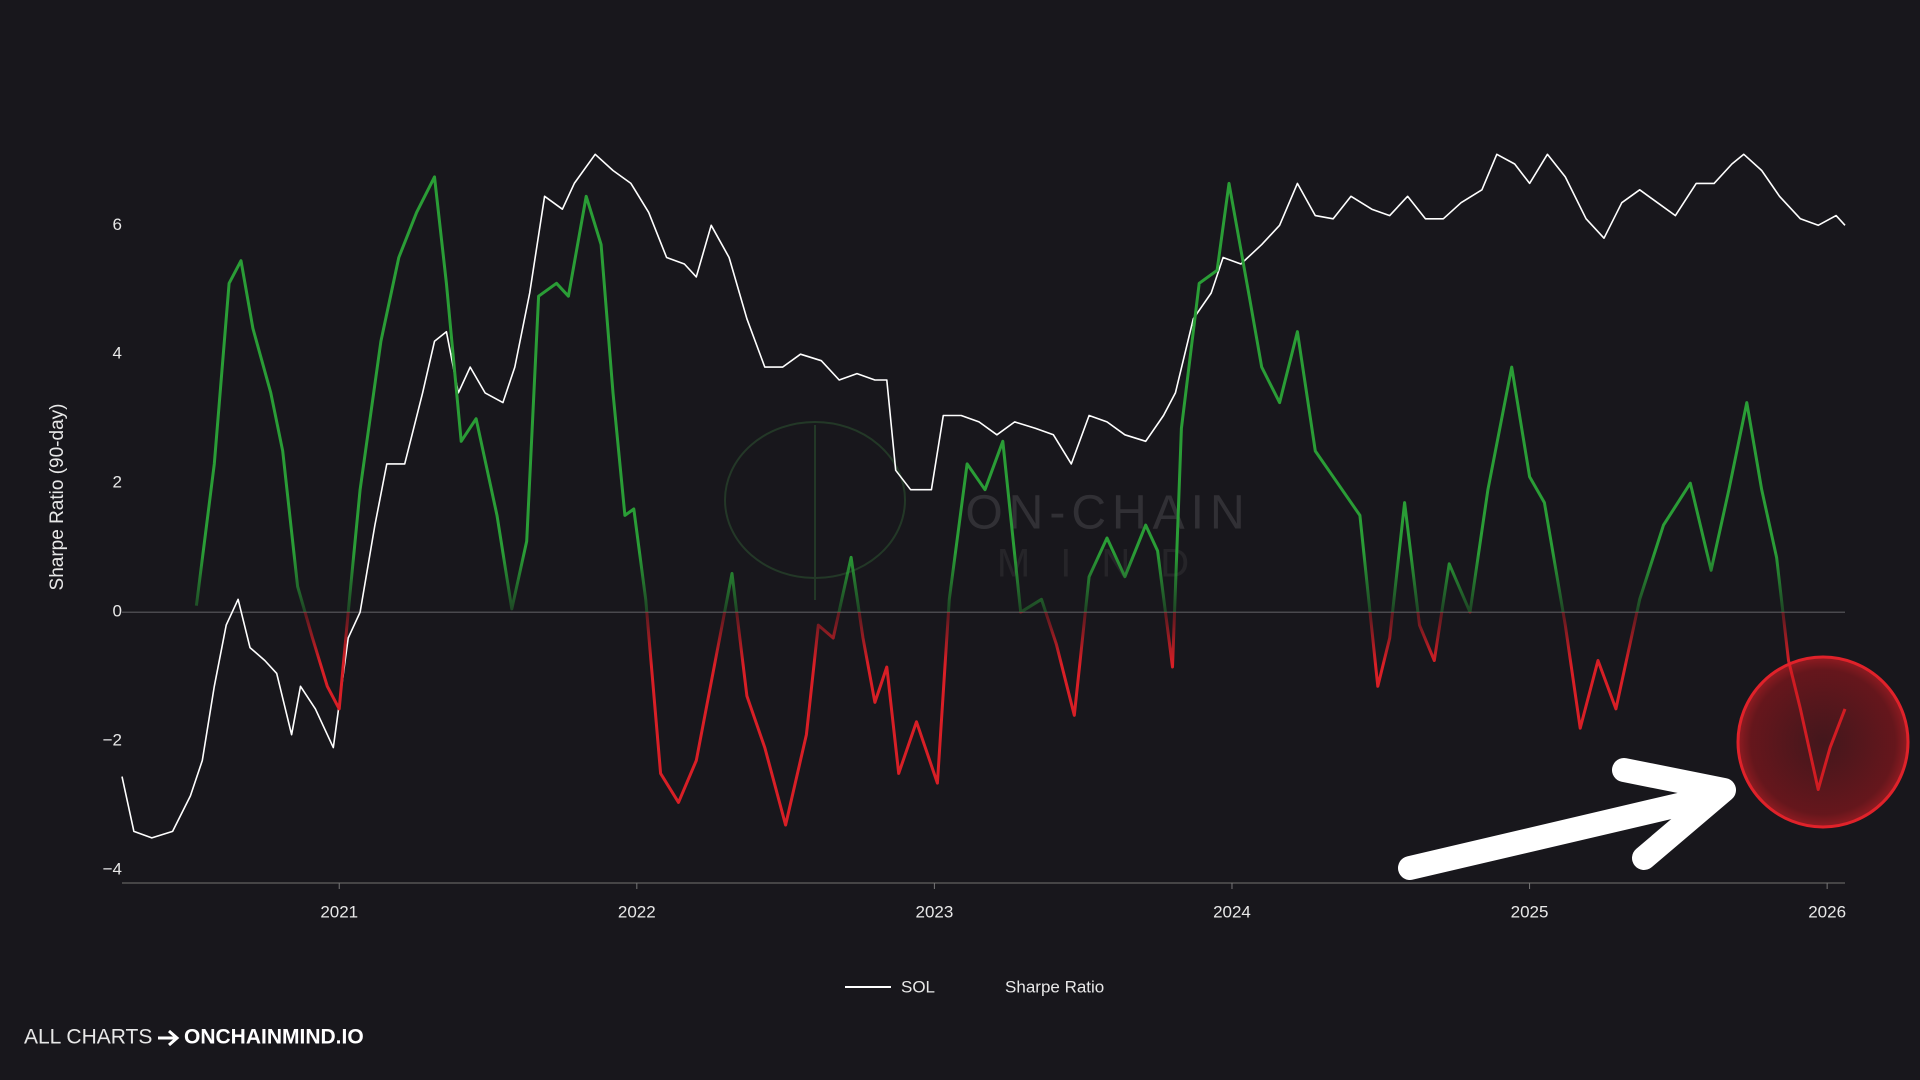  What do you see at coordinates (1108, 564) in the screenshot?
I see `watermark-text: MIND` at bounding box center [1108, 564].